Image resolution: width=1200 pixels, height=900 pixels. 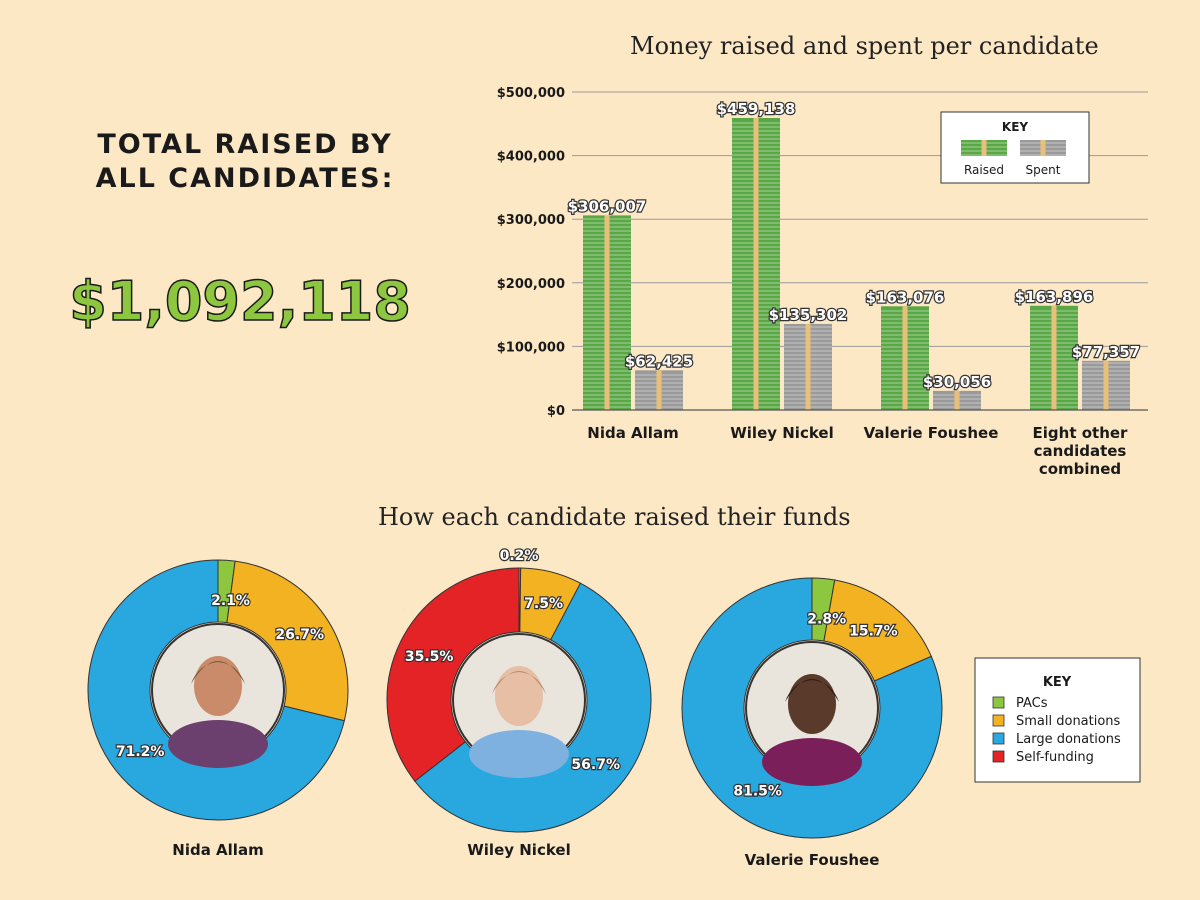 I want to click on legend-label: Small donations, so click(x=1068, y=721).